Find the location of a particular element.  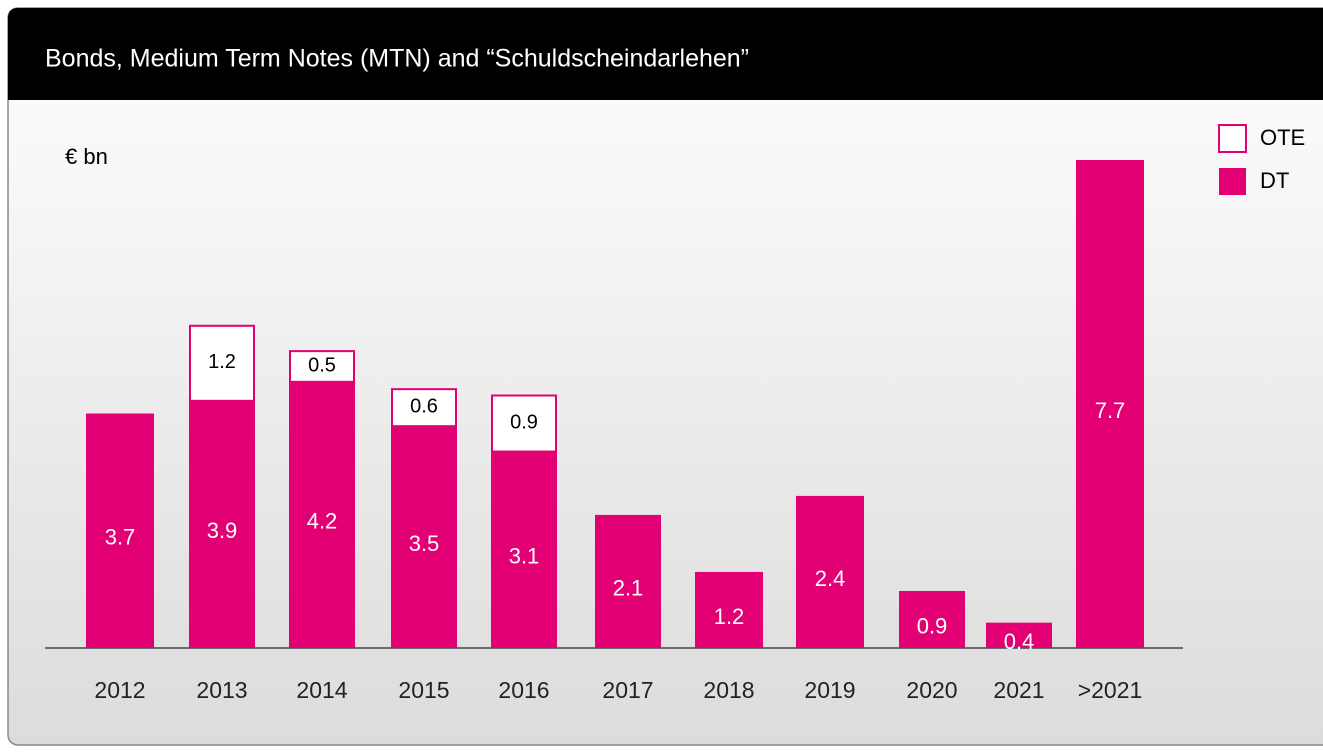

x-tick-label: 2012 is located at coordinates (119, 690).